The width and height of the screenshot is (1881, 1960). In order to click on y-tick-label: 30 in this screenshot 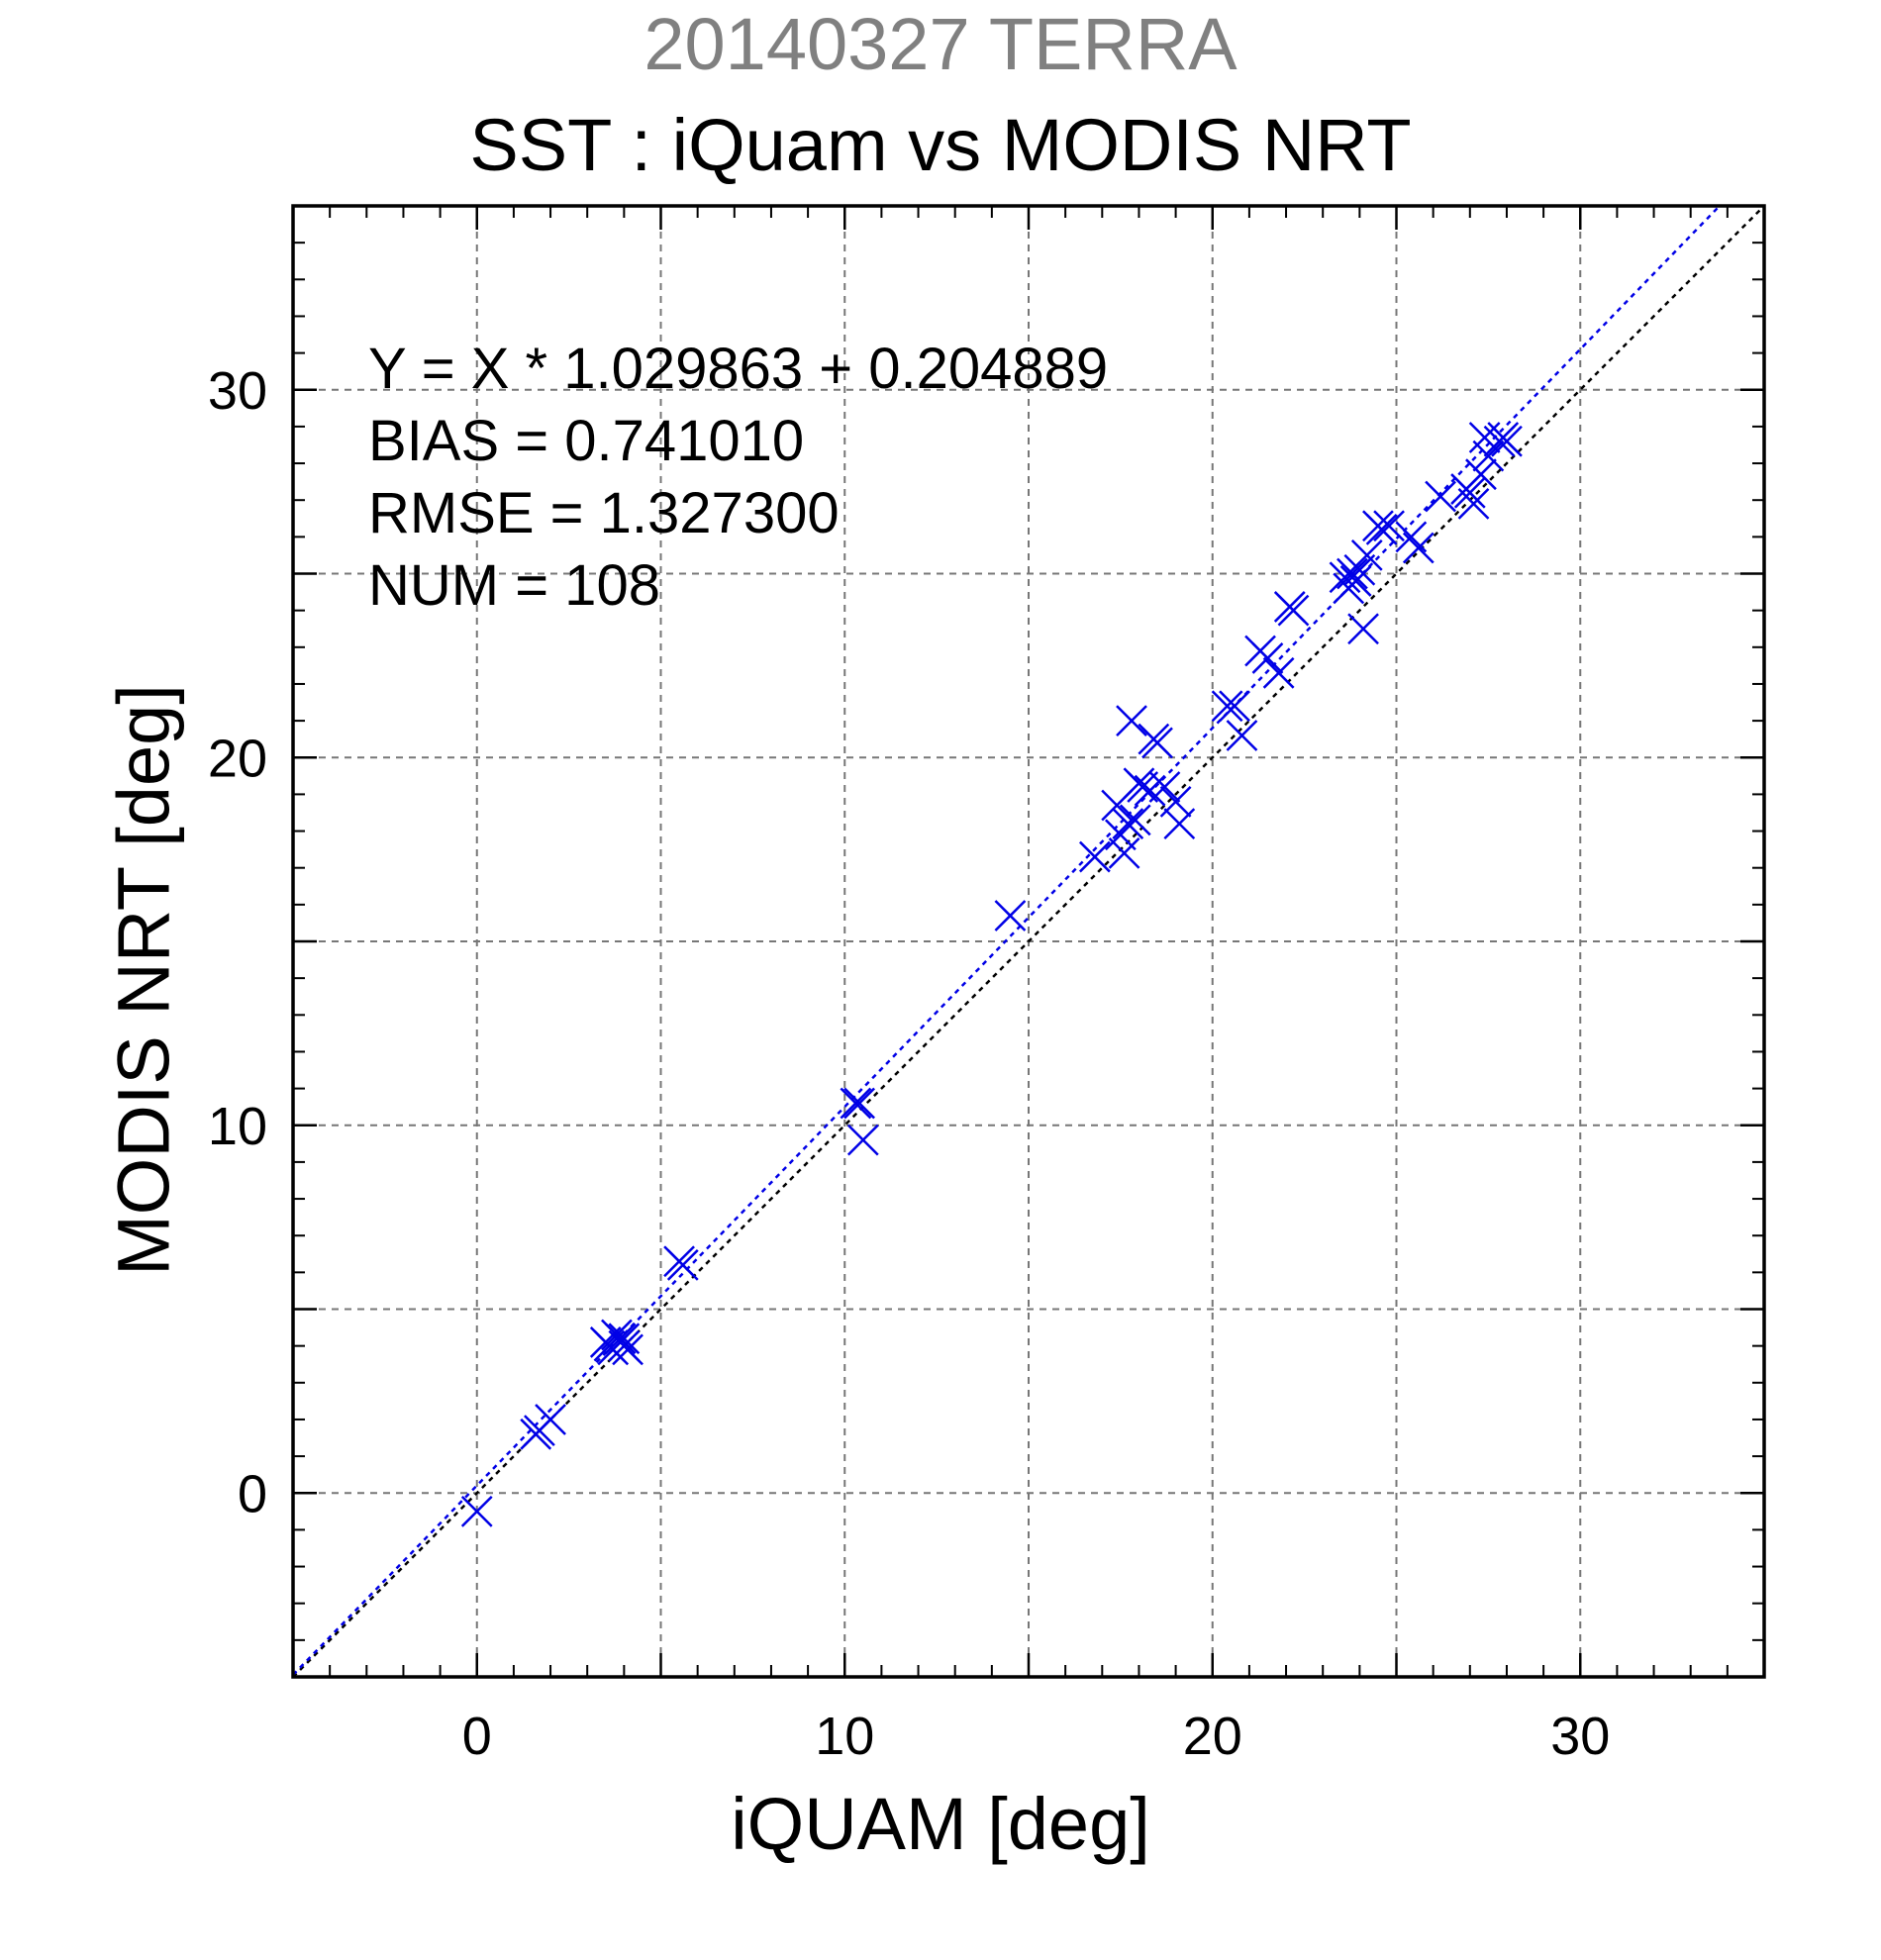, I will do `click(238, 391)`.